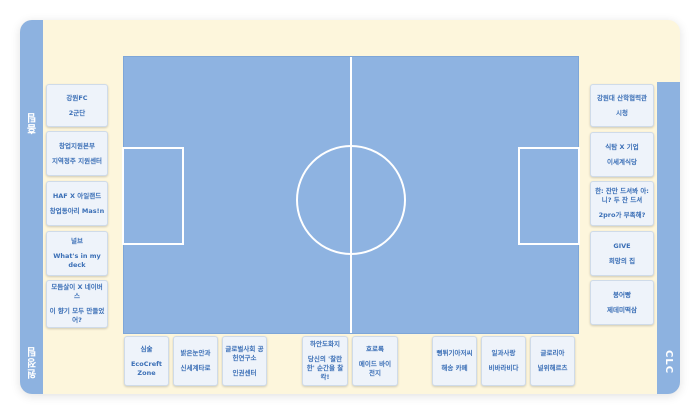  Describe the element at coordinates (454, 353) in the screenshot. I see `booth-name: 뻥튀기아저씨` at that location.